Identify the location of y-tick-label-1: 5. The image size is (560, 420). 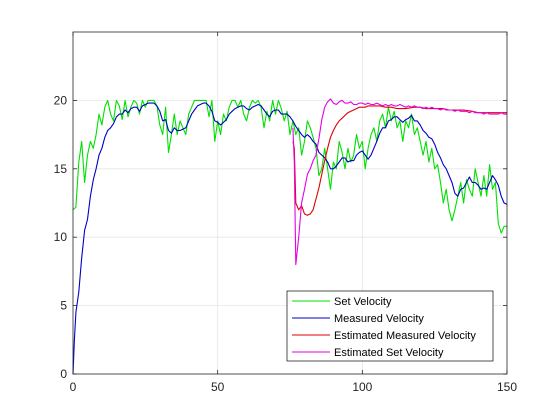
(63, 306).